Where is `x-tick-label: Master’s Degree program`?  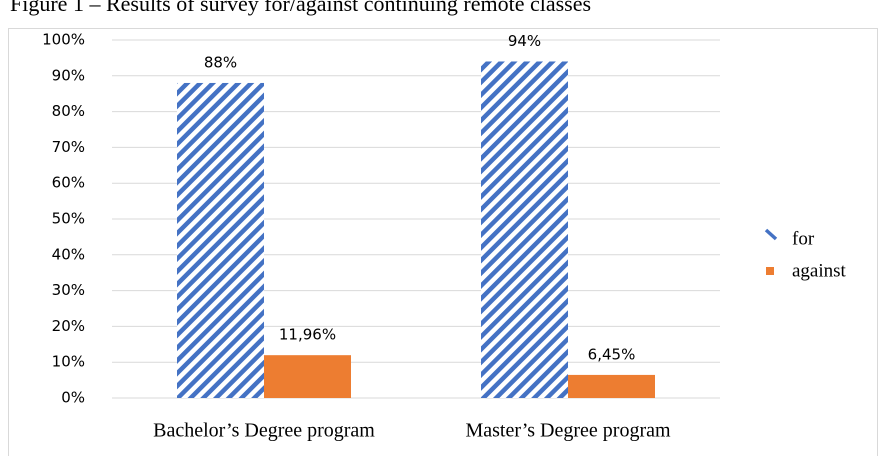
x-tick-label: Master’s Degree program is located at coordinates (568, 431).